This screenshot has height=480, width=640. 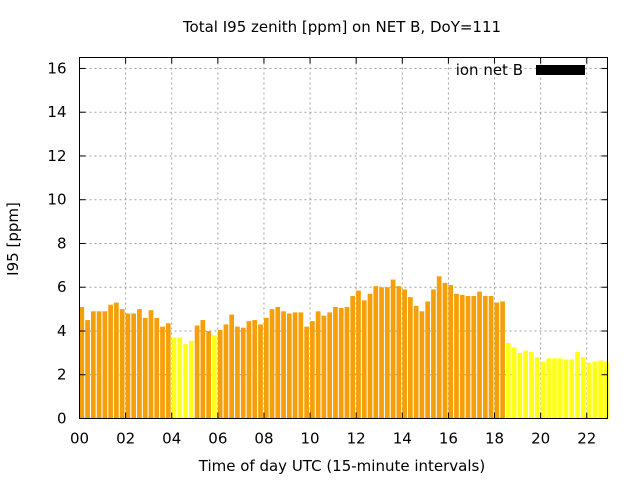 I want to click on y-tick-label: 0, so click(x=62, y=419).